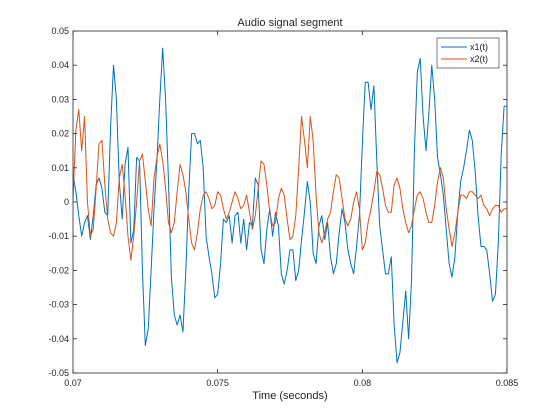 The image size is (560, 420). I want to click on x-axis-label: Time (seconds), so click(289, 396).